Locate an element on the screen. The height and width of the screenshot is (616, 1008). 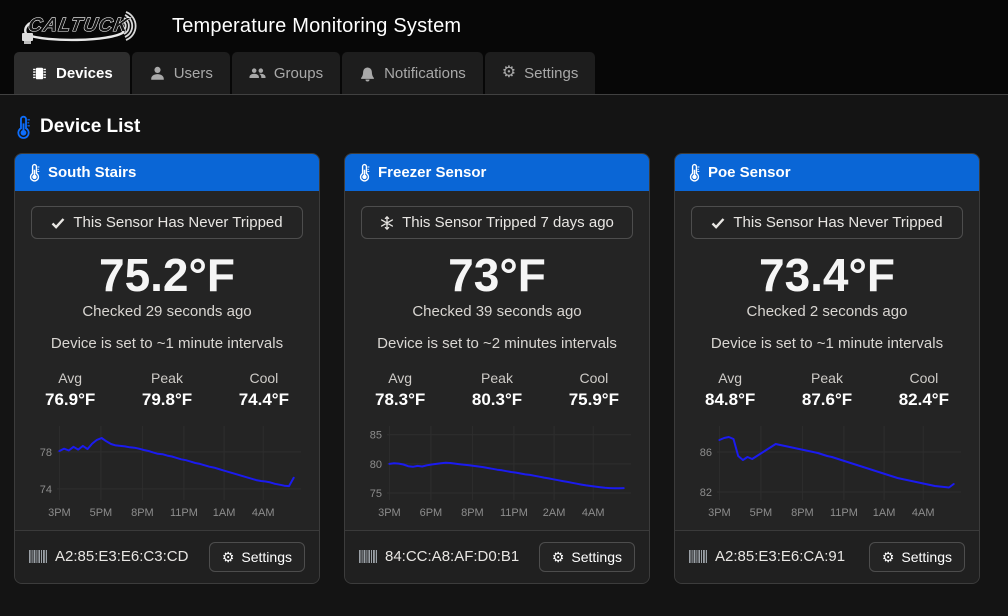
tab-groups: Groups is located at coordinates (286, 73).